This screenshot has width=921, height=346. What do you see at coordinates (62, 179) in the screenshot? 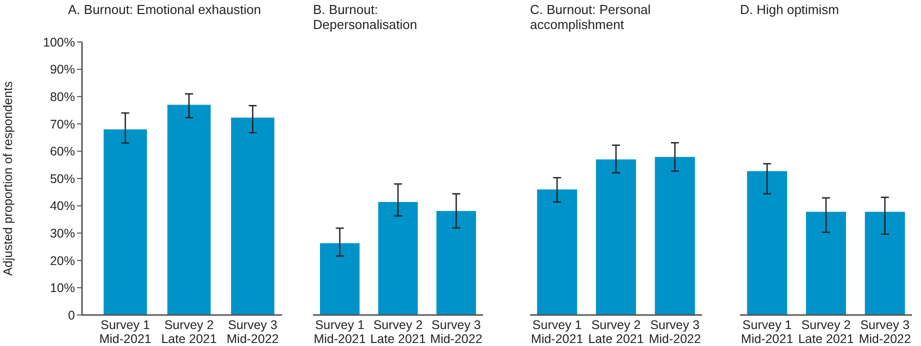
I see `y-tick-label: 50%` at bounding box center [62, 179].